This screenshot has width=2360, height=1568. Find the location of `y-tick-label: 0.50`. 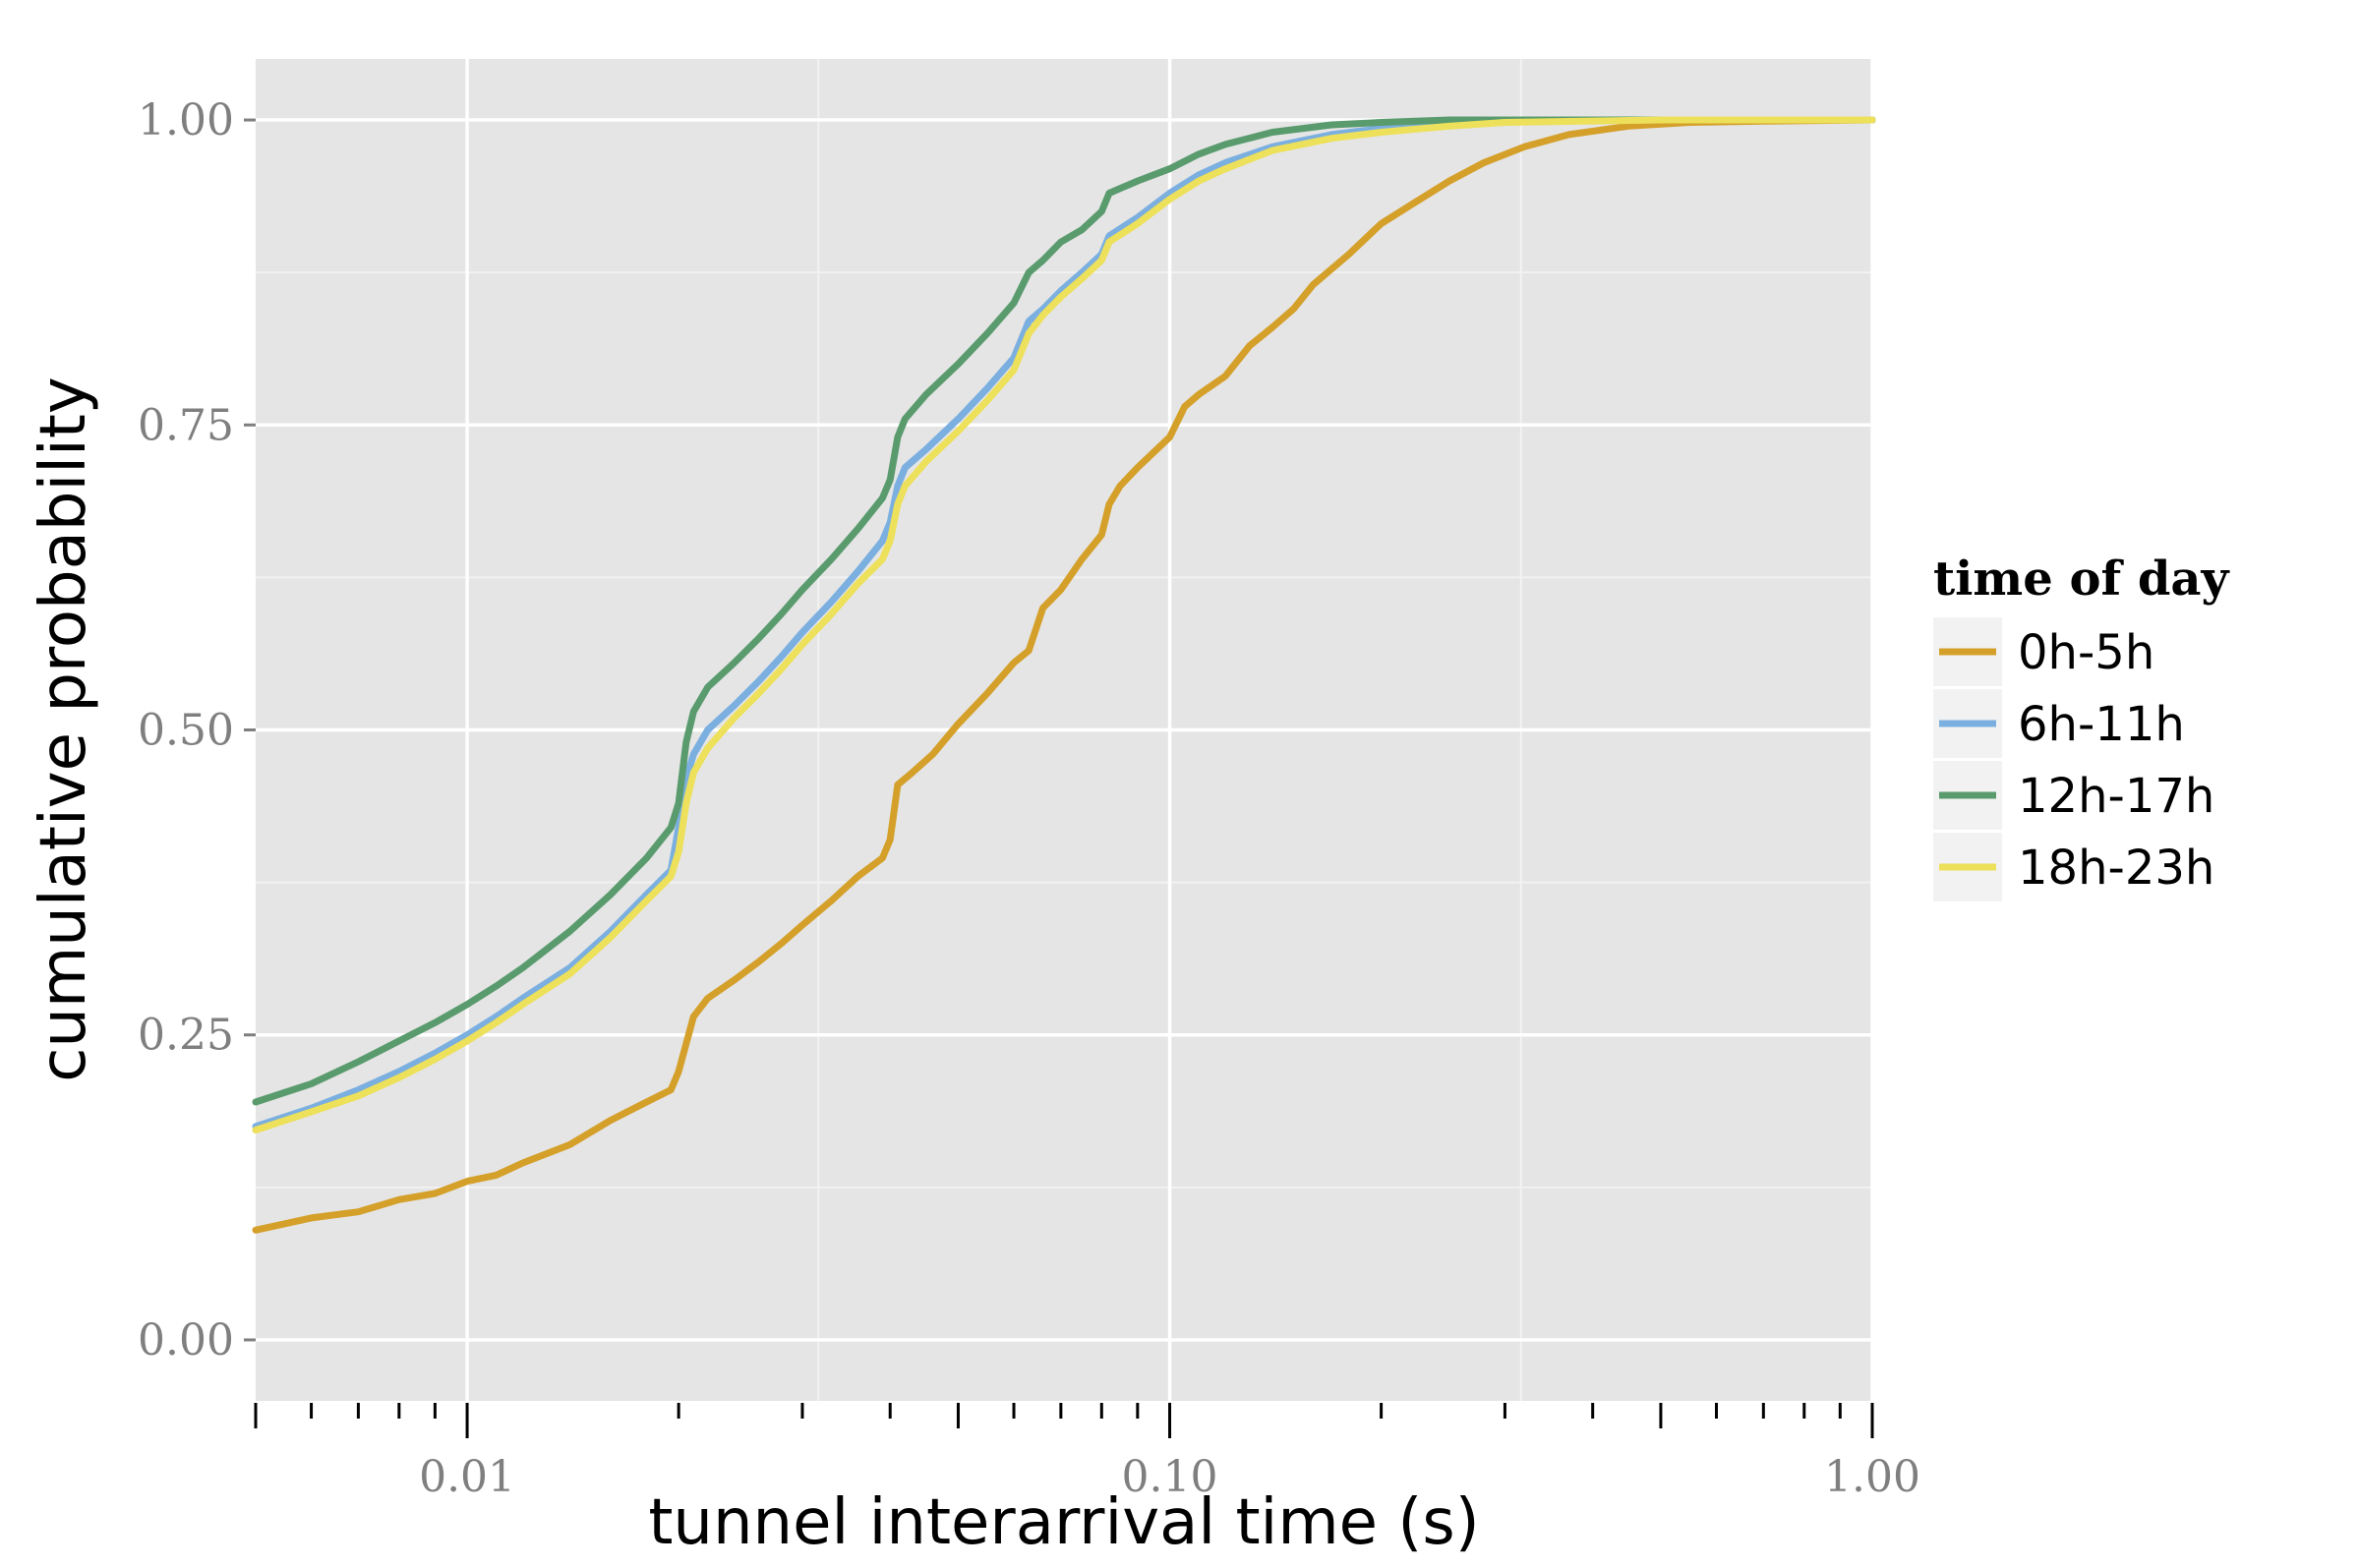

y-tick-label: 0.50 is located at coordinates (186, 731).